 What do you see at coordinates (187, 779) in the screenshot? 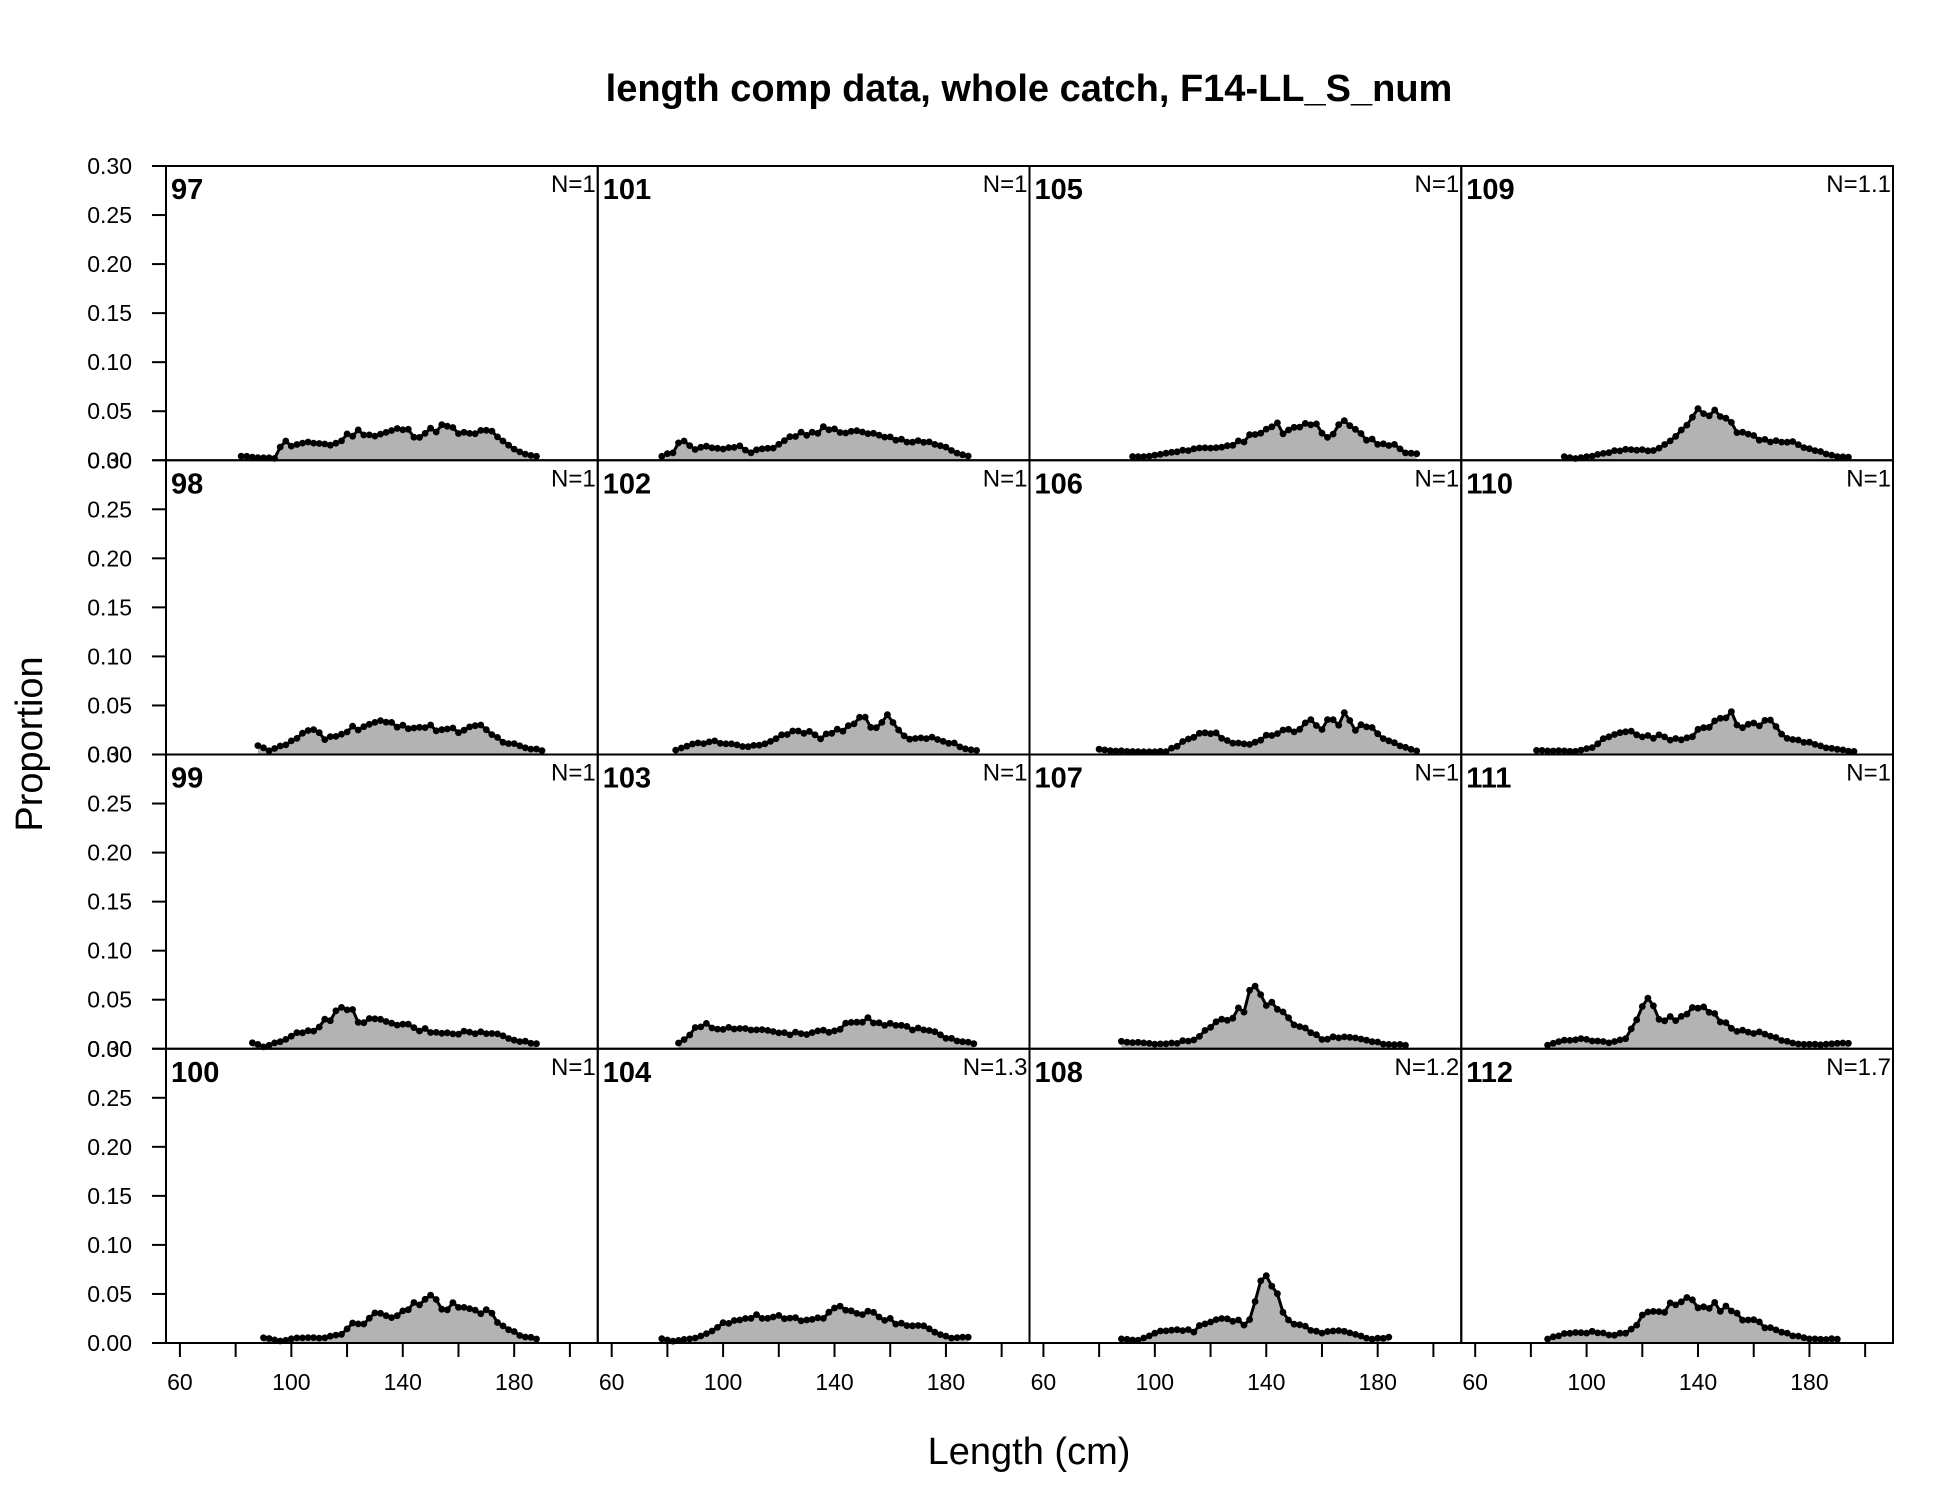
I see `panel-label: 99` at bounding box center [187, 779].